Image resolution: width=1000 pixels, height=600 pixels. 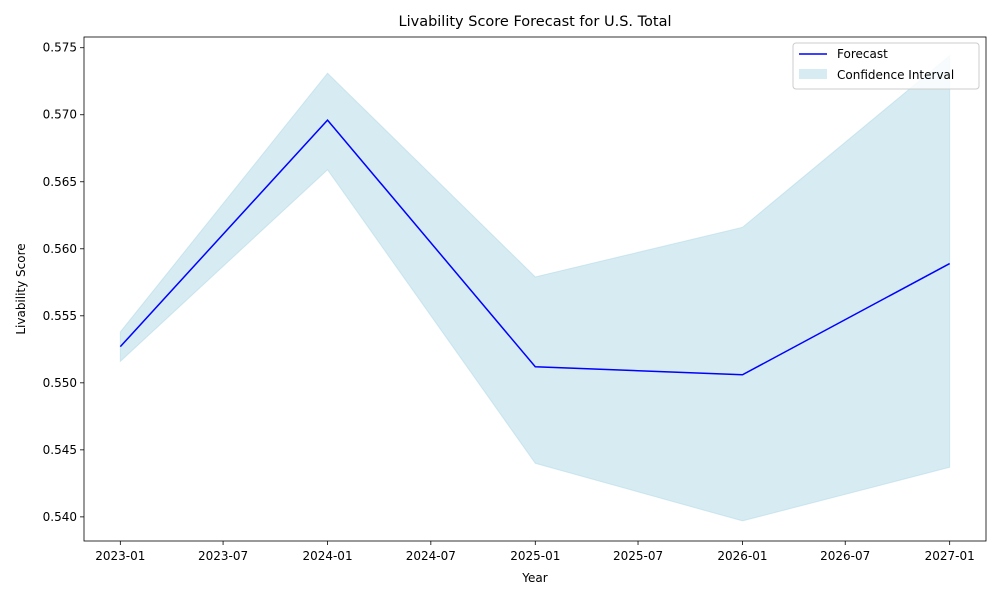 I want to click on y-tick-label: 0.570, so click(x=60, y=115).